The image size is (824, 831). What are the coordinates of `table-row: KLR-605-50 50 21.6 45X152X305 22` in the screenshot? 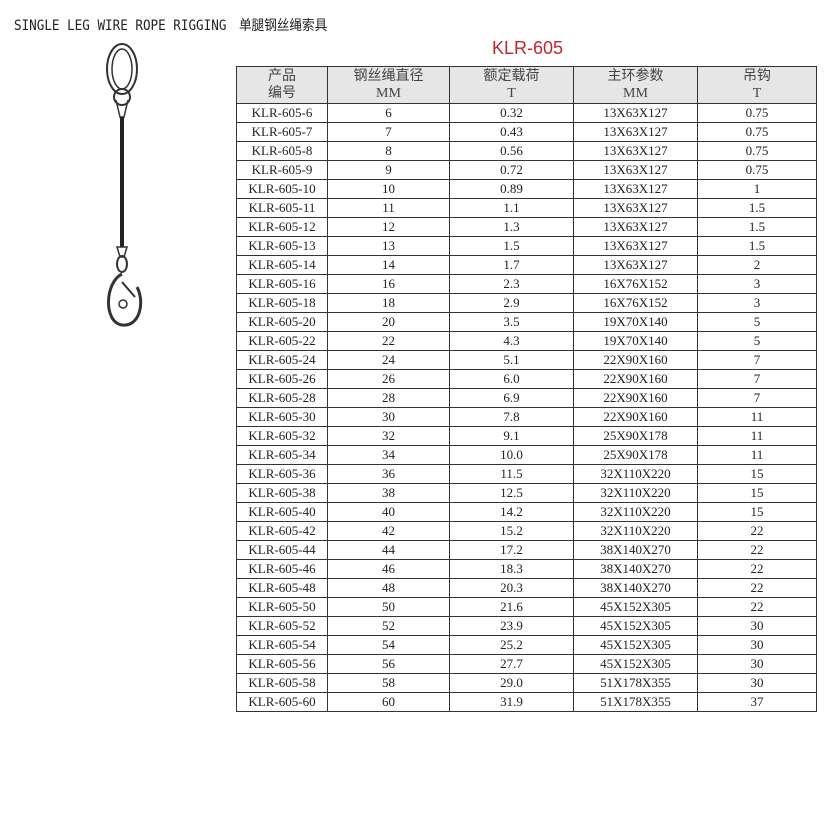 It's located at (526, 607).